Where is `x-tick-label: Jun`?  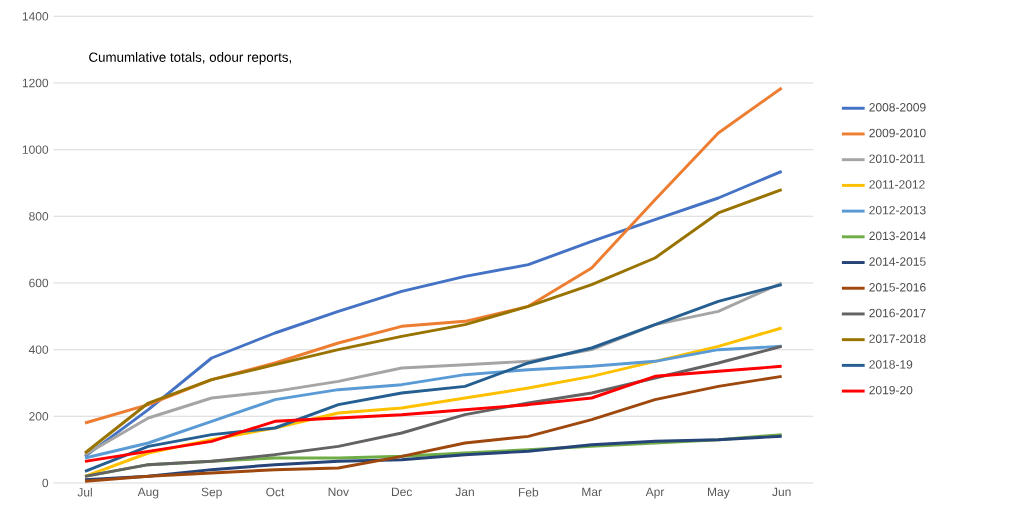
x-tick-label: Jun is located at coordinates (781, 492).